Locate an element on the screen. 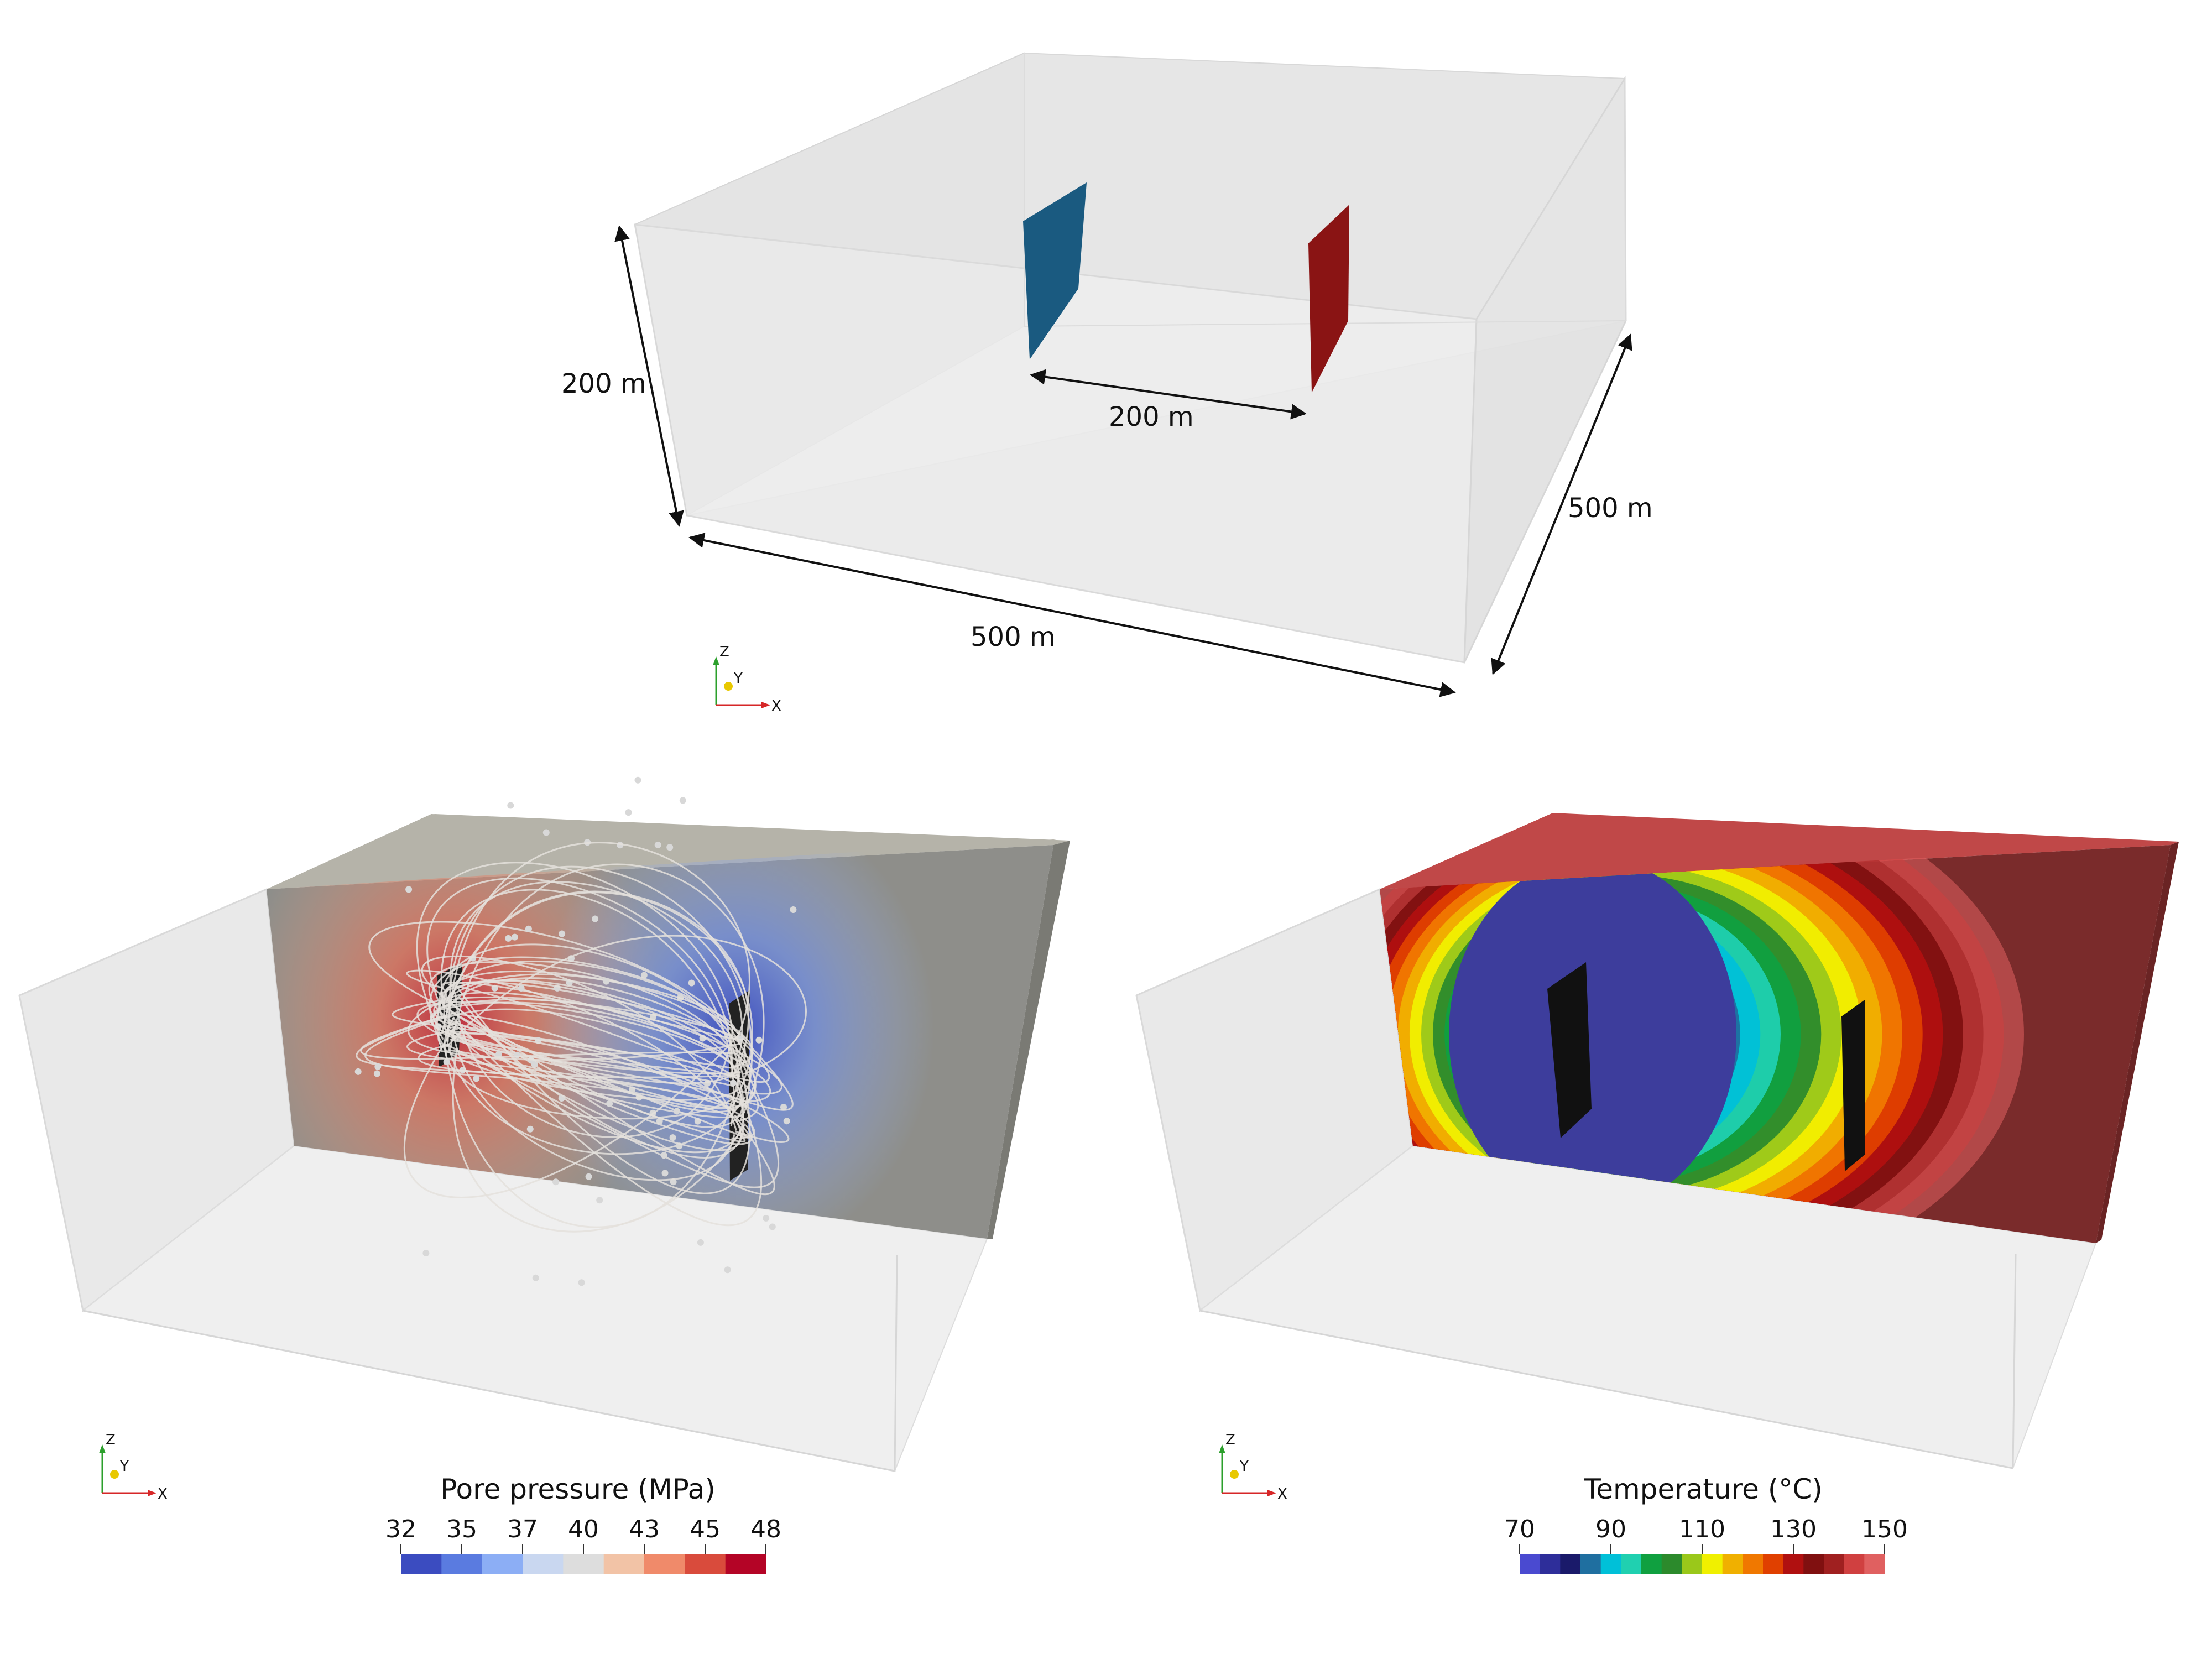 The width and height of the screenshot is (2212, 1659). temperature-block-right is located at coordinates (2137, 1043).